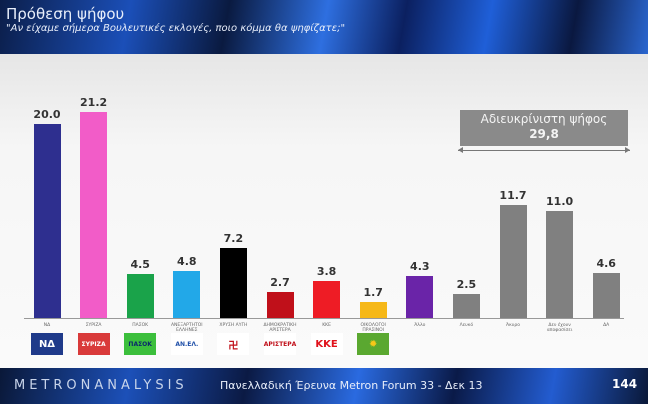  I want to click on category-label: ΣΥΡΙΖΑ, so click(93, 325).